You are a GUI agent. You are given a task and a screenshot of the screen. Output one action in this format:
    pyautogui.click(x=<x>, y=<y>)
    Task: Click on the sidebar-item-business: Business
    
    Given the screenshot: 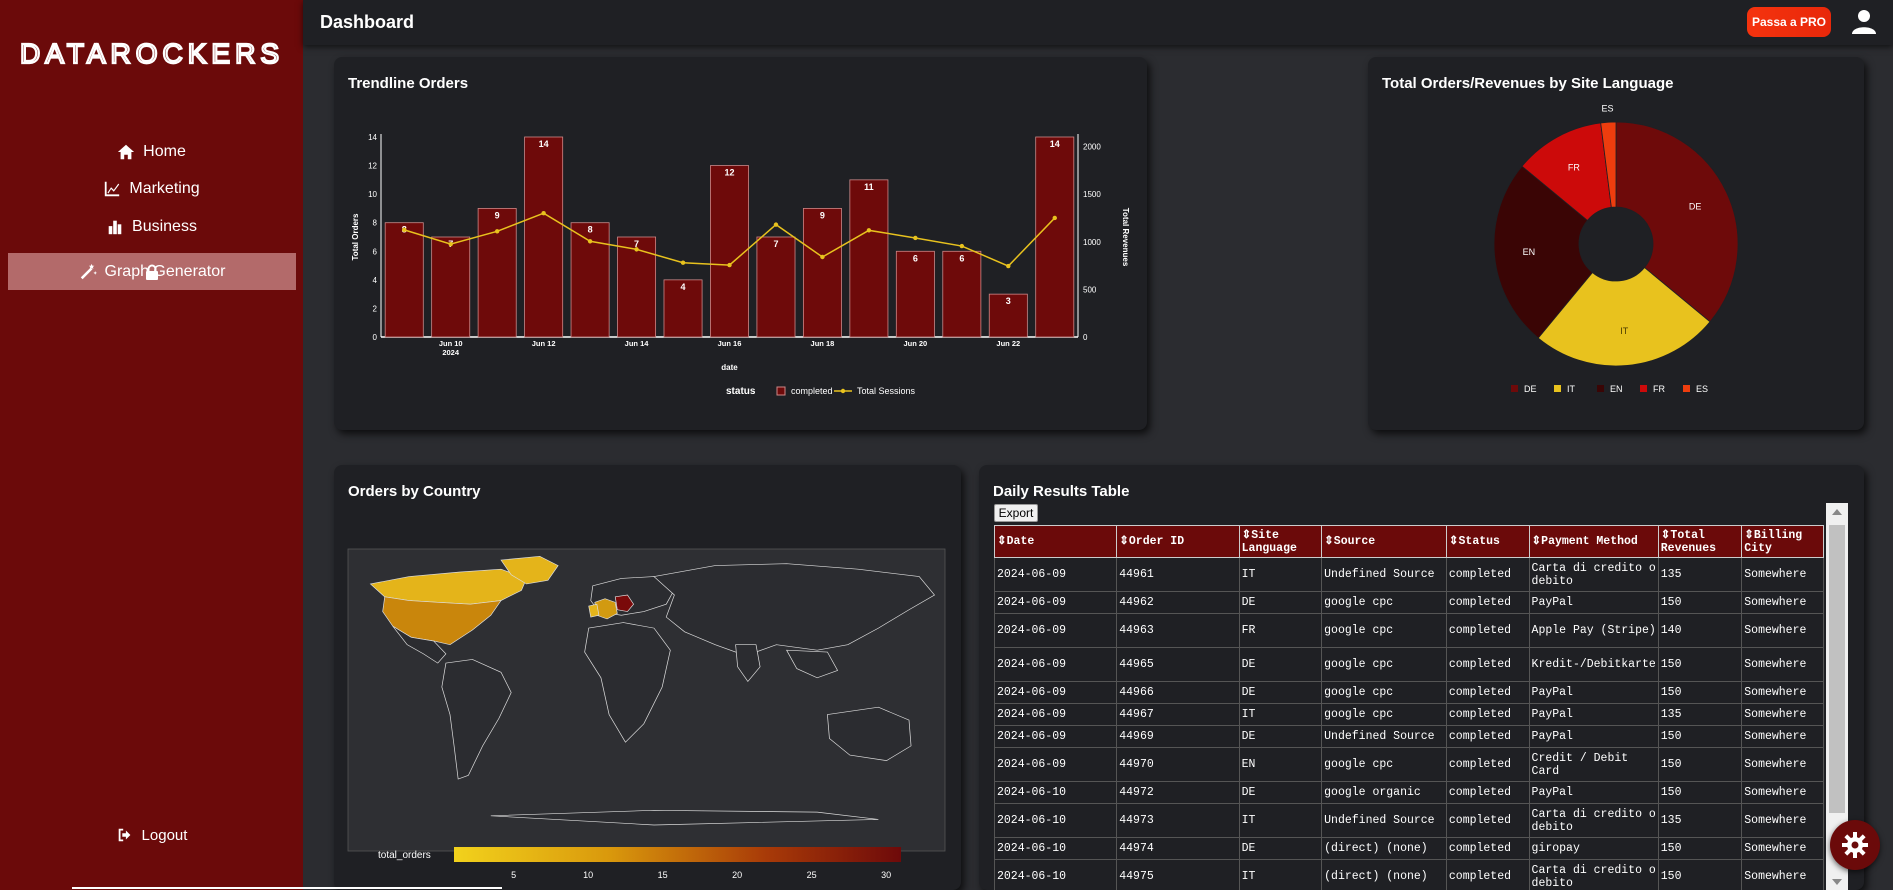 What is the action you would take?
    pyautogui.click(x=151, y=227)
    